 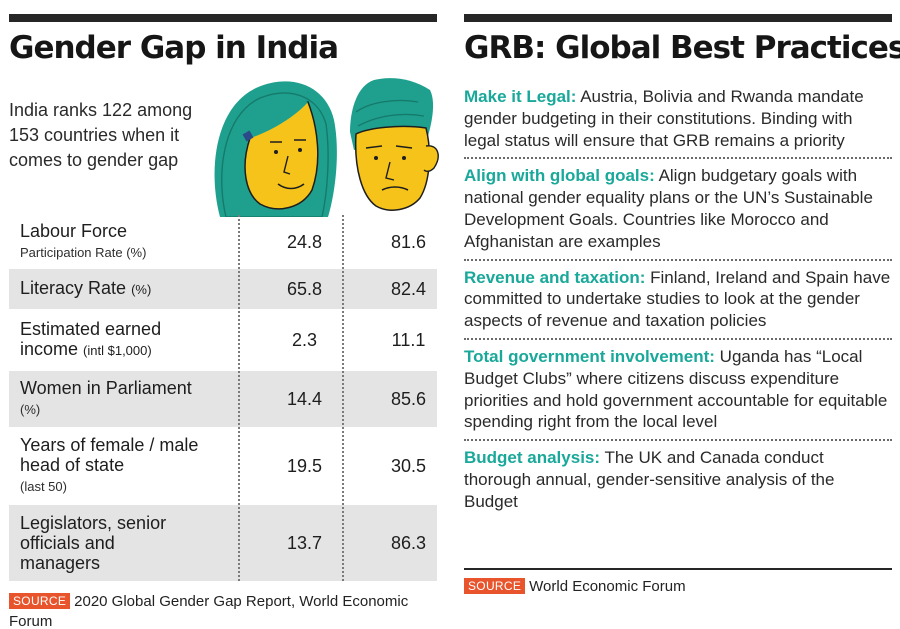 I want to click on source-text: World Economic Forum, so click(x=607, y=586).